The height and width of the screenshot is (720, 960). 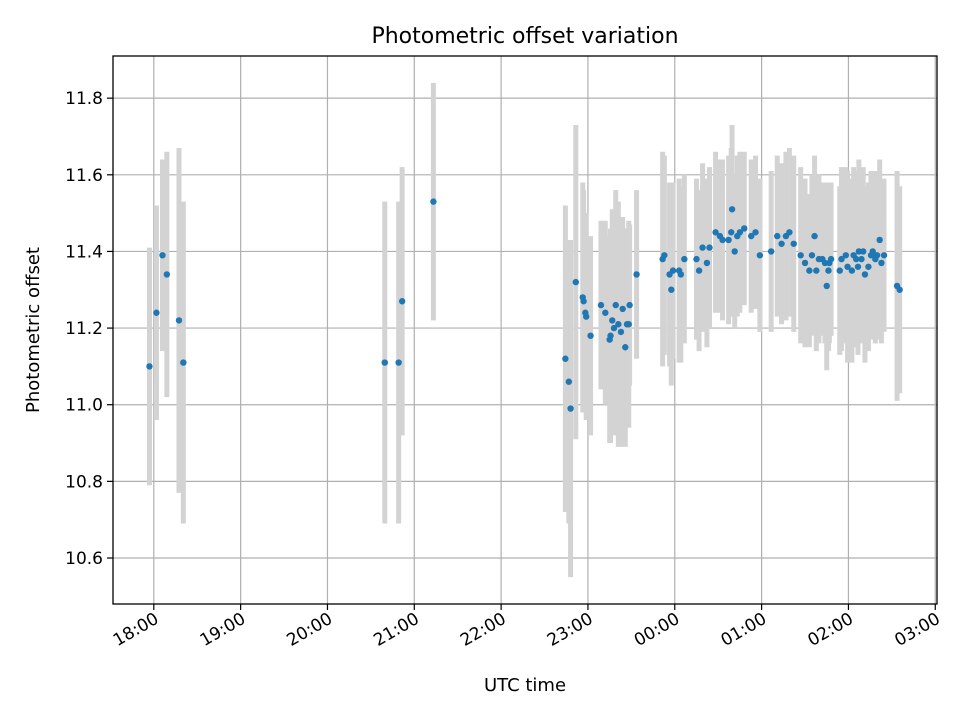 What do you see at coordinates (84, 176) in the screenshot?
I see `y-tick-label: 11.6` at bounding box center [84, 176].